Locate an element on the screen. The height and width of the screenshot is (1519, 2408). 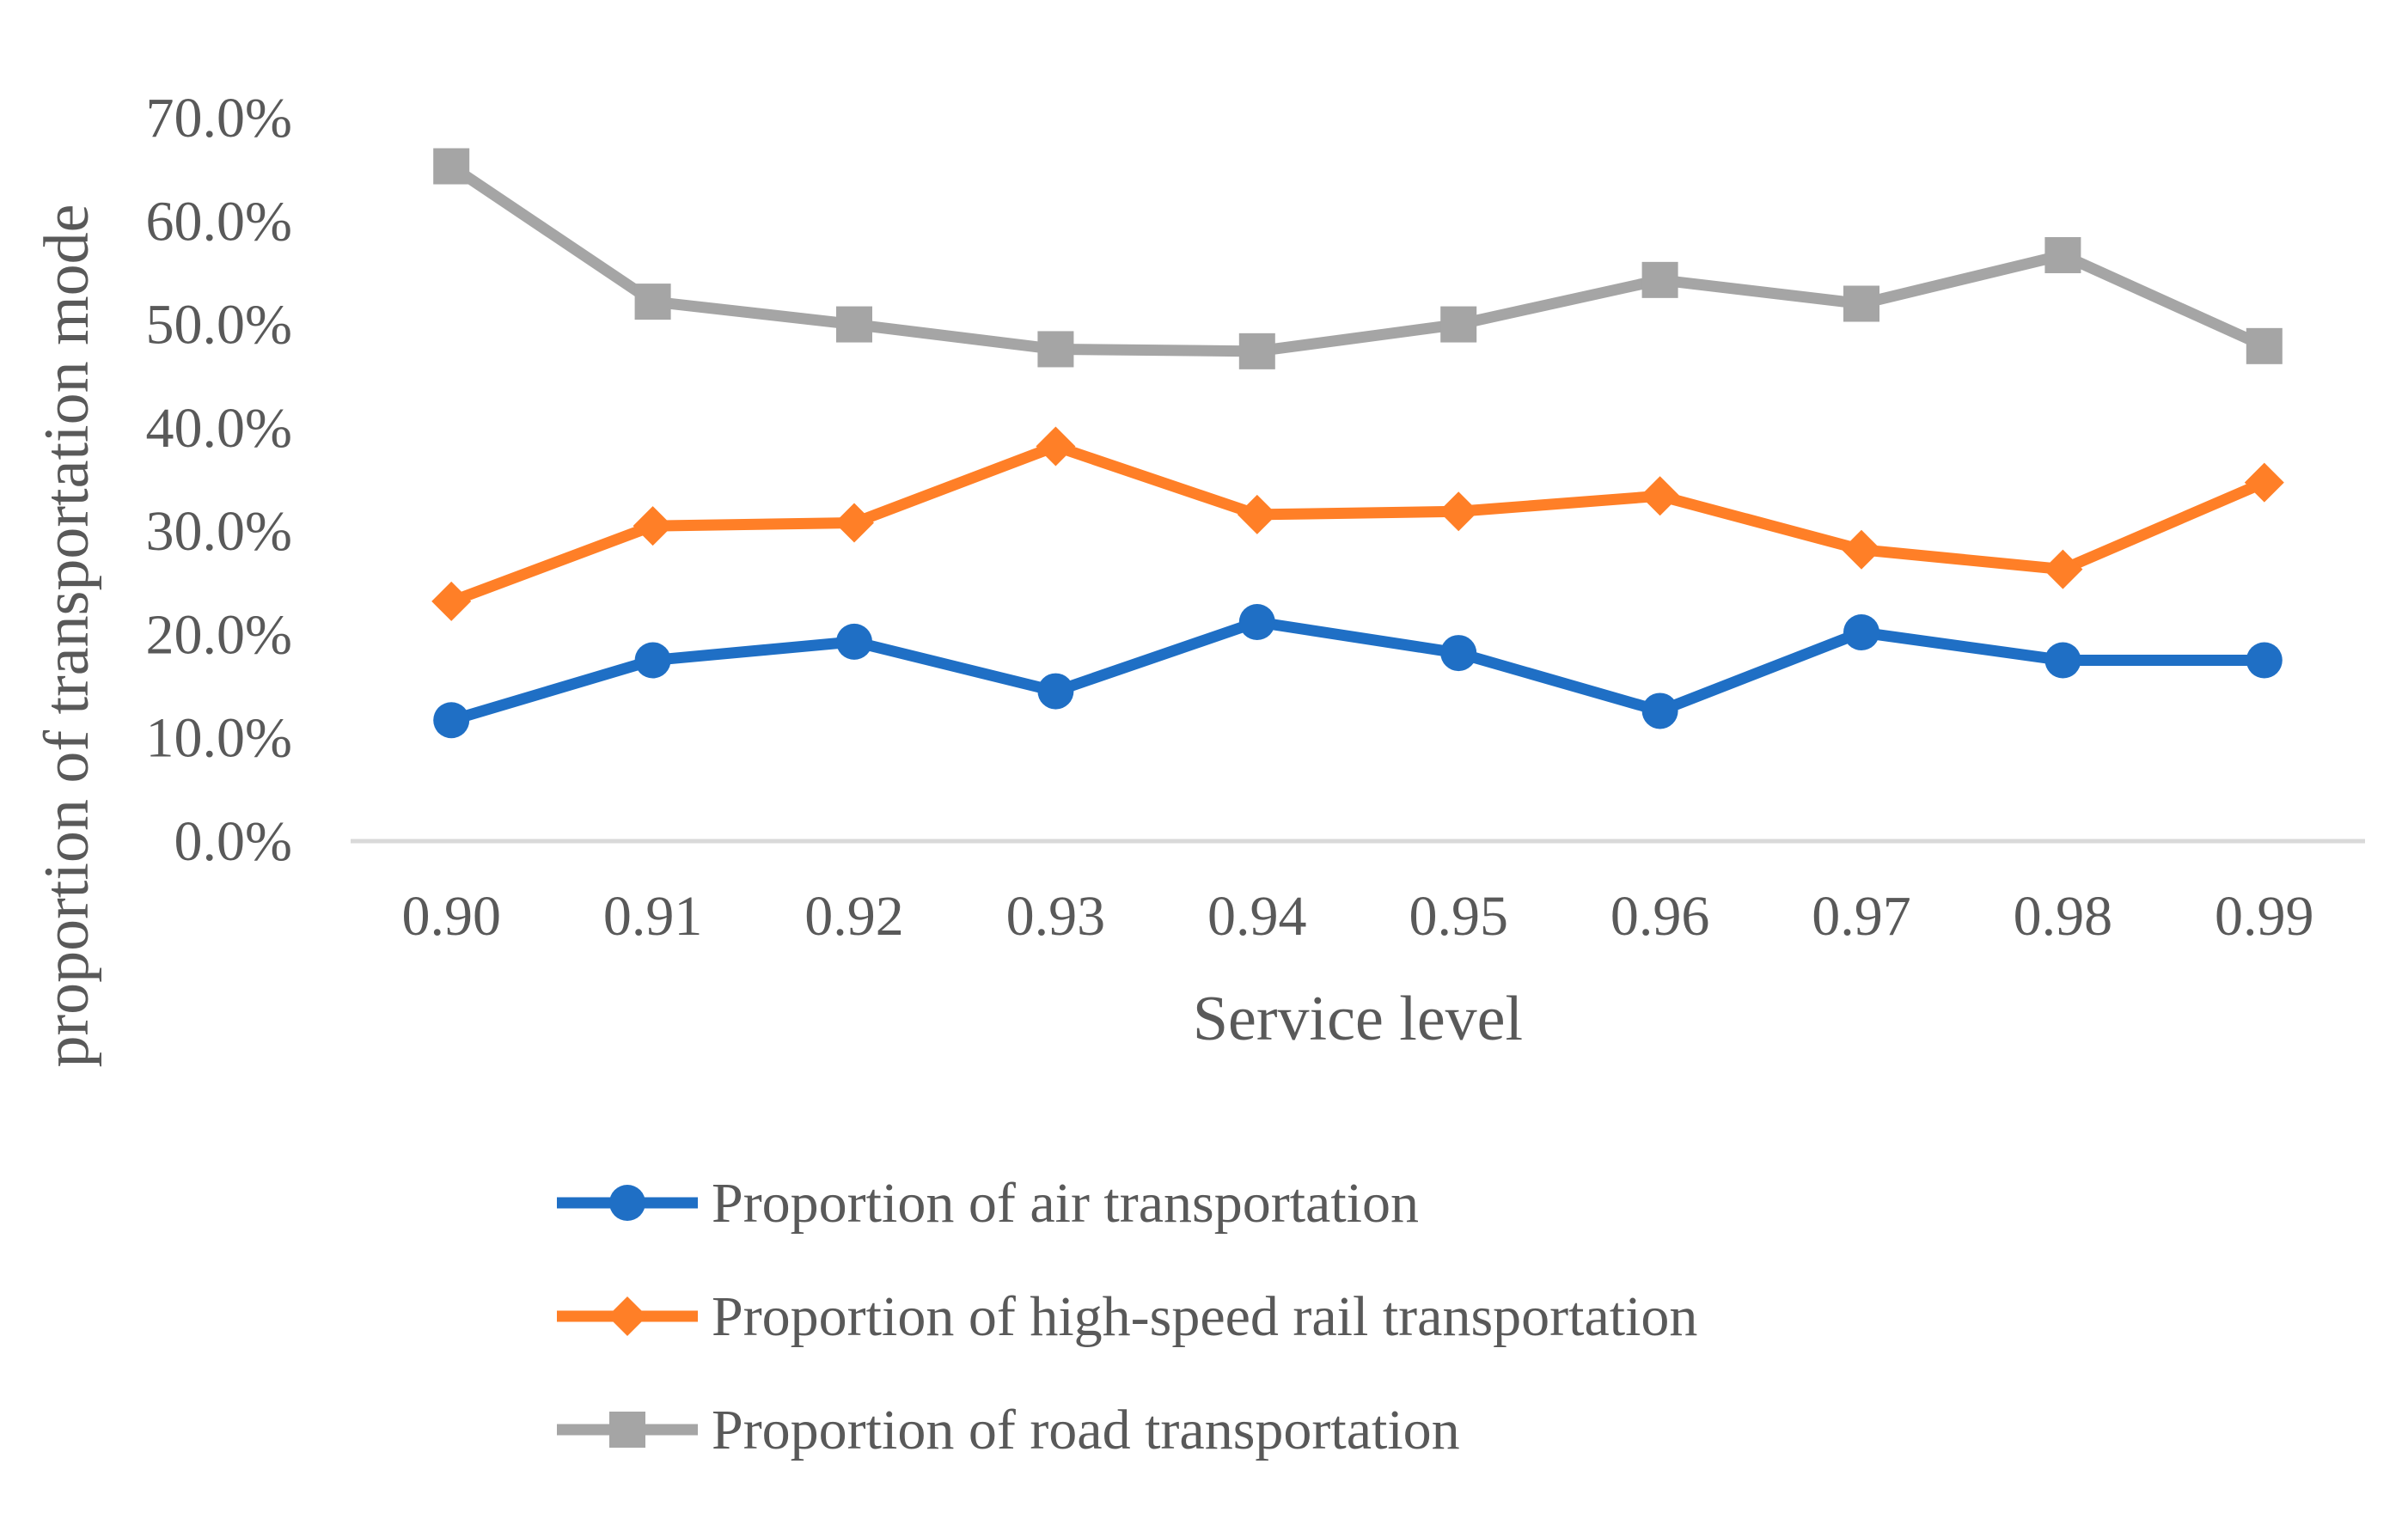
y-tick-label: 60.0% is located at coordinates (219, 222).